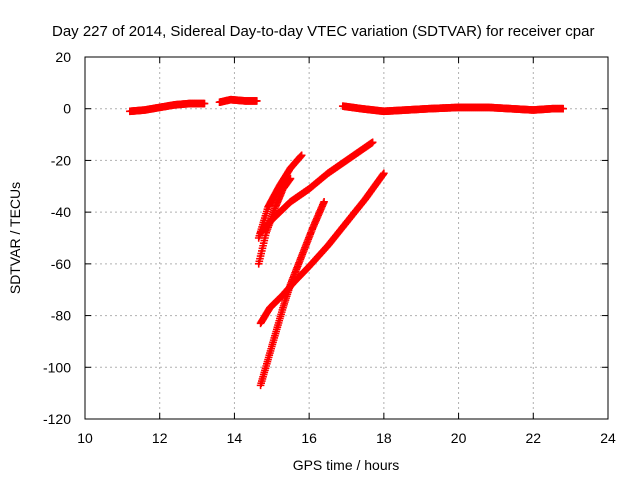 The width and height of the screenshot is (640, 480). Describe the element at coordinates (85, 438) in the screenshot. I see `x-tick-label: 10` at that location.